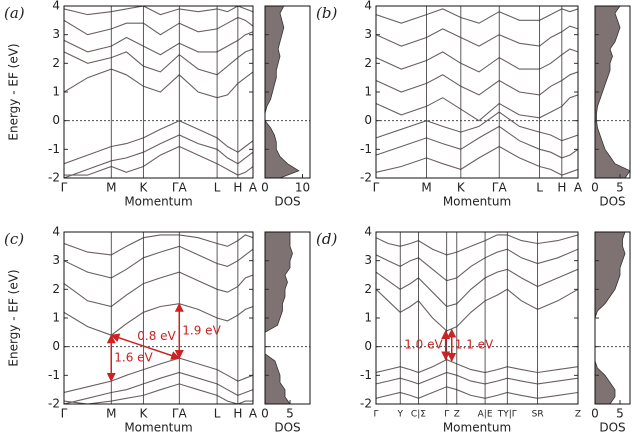  I want to click on x-tick-label: A|E, so click(485, 415).